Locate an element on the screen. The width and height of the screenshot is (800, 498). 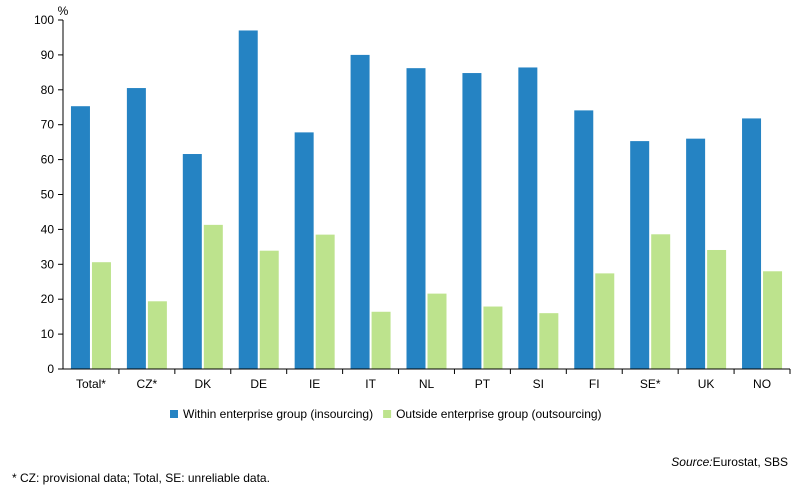
y-tick-label: 20 is located at coordinates (48, 299).